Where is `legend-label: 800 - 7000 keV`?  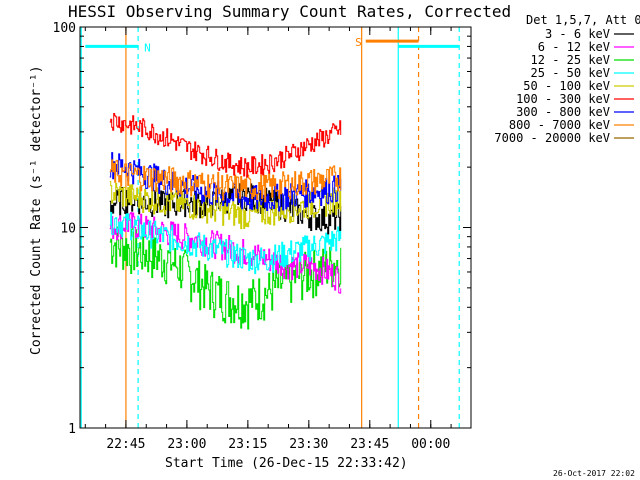 legend-label: 800 - 7000 keV is located at coordinates (559, 125).